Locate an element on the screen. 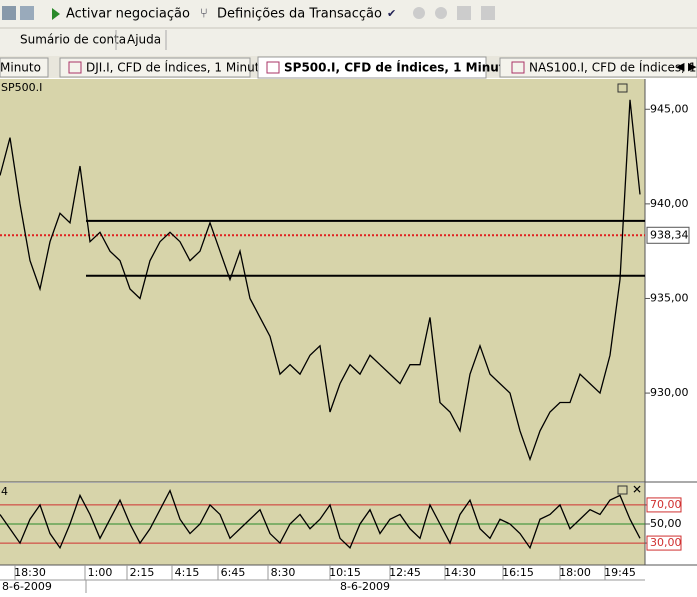 Image resolution: width=697 pixels, height=597 pixels. y-tick-label: 930,00 is located at coordinates (669, 392).